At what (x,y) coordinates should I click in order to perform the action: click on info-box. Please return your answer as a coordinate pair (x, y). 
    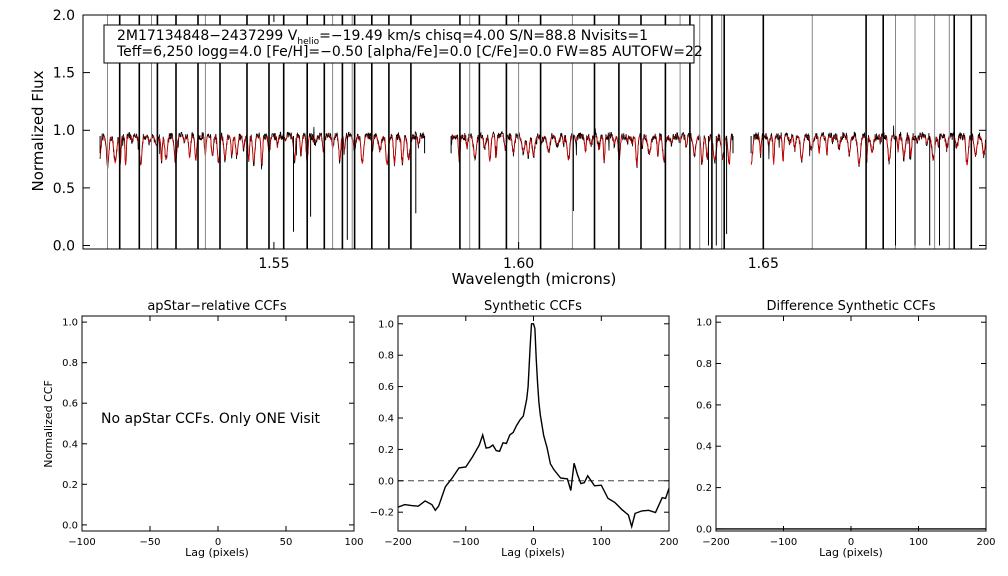
    Looking at the image, I should click on (399, 44).